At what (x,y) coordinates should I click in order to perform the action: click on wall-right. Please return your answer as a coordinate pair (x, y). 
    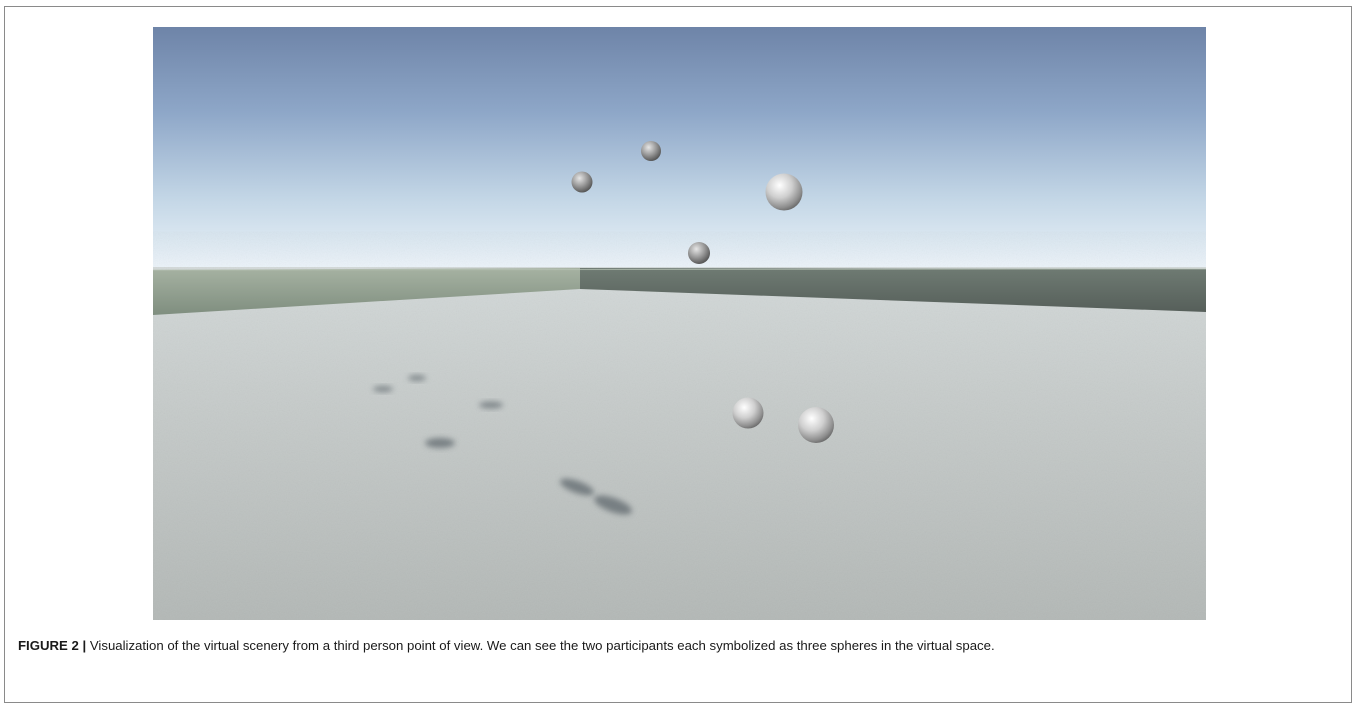
    Looking at the image, I should click on (893, 290).